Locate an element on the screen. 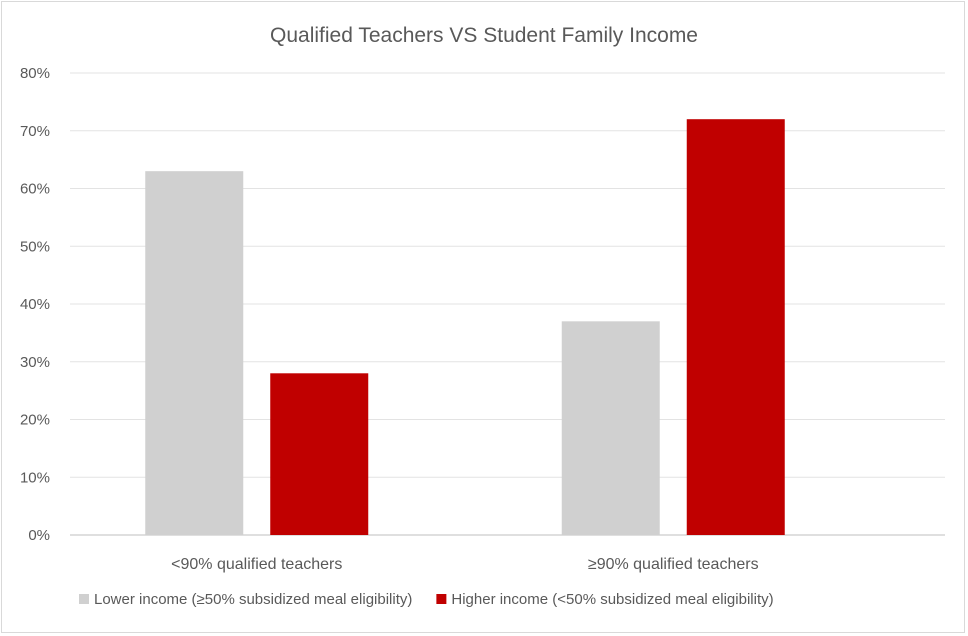 The height and width of the screenshot is (636, 968). y-tick-label: 80% is located at coordinates (35, 73).